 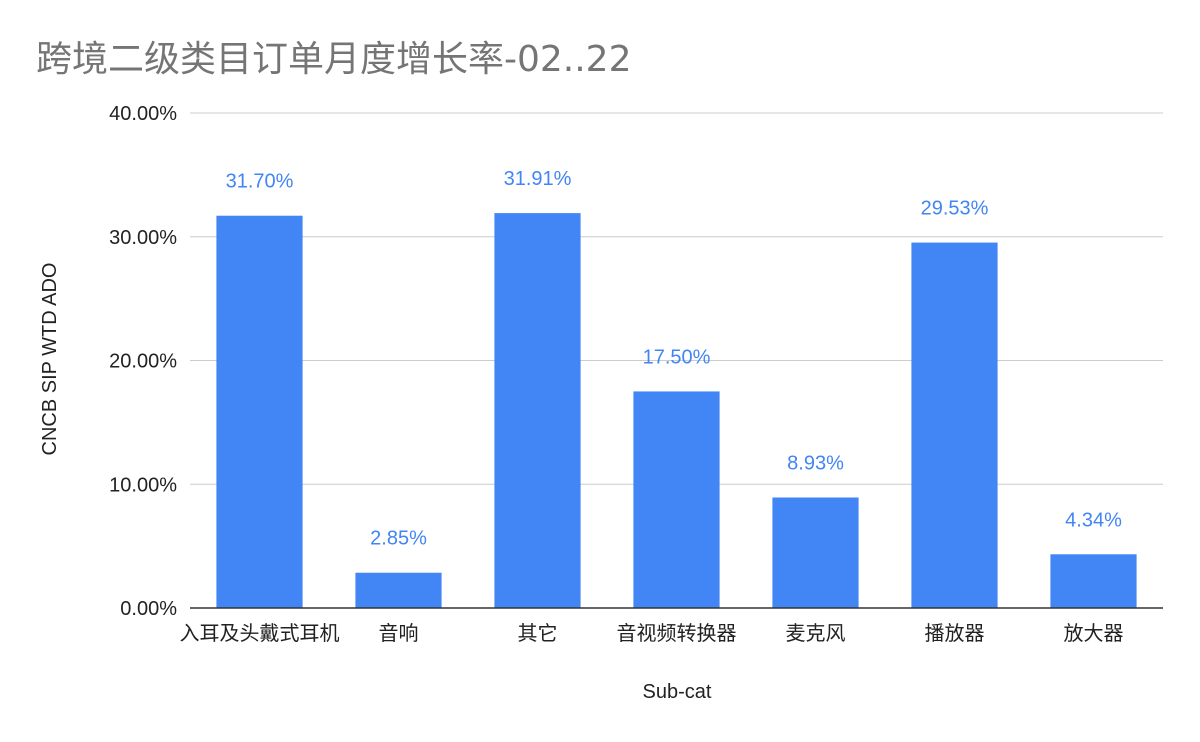 What do you see at coordinates (50, 359) in the screenshot?
I see `y-axis-title: CNCB SIP WTD ADO` at bounding box center [50, 359].